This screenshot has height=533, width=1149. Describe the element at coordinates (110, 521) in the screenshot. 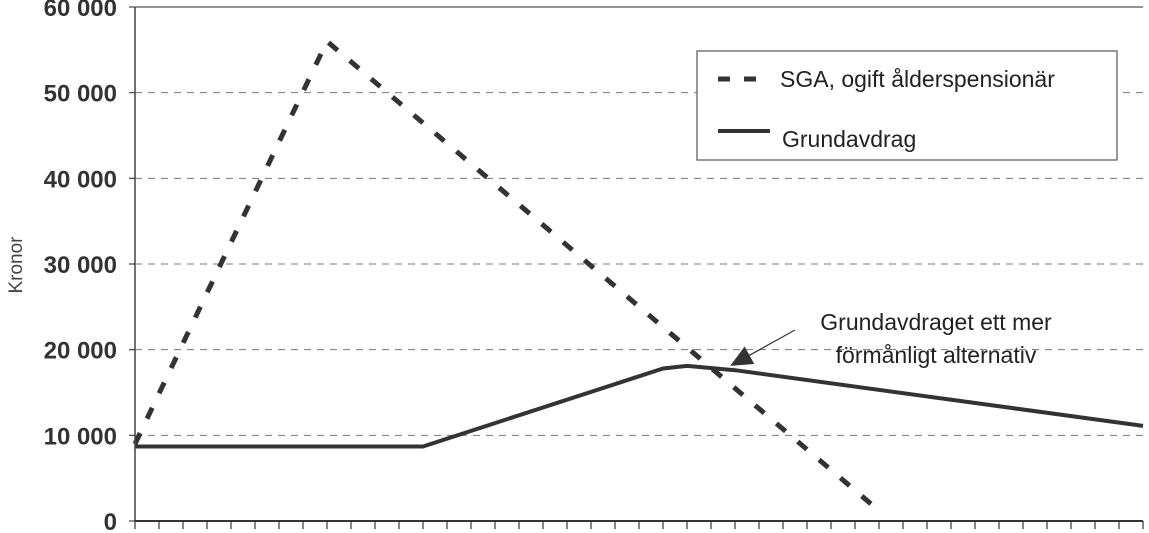

I see `y-tick-label-0: 0` at that location.